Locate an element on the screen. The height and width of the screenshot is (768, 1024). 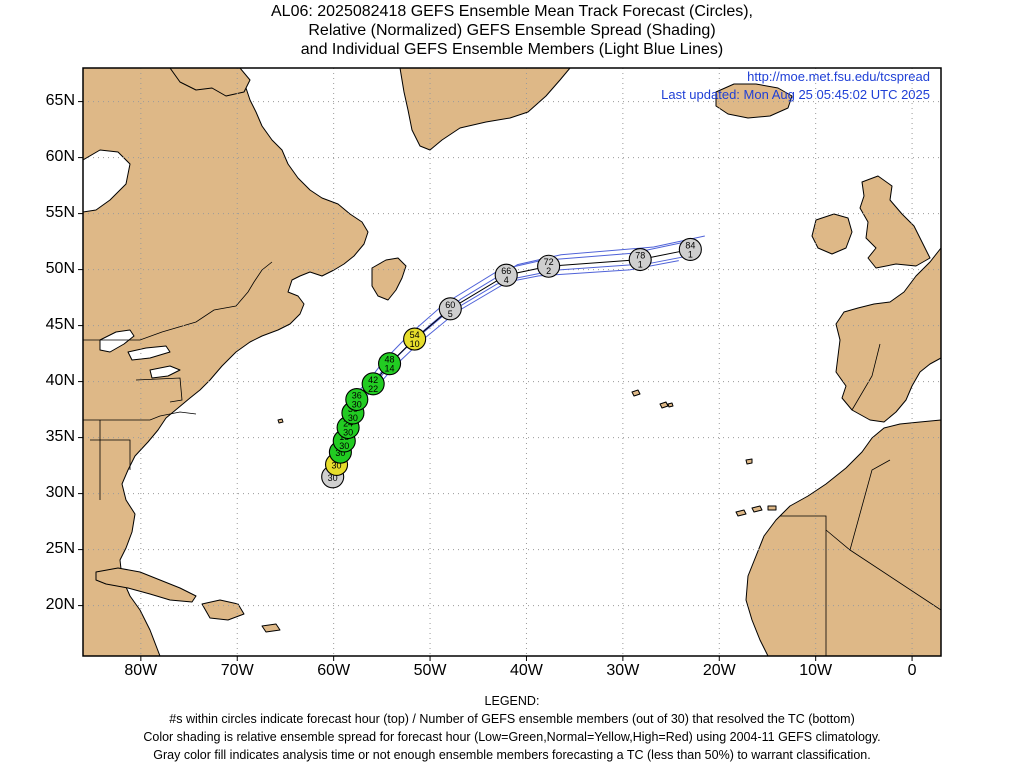
bermuda-land is located at coordinates (280, 421).